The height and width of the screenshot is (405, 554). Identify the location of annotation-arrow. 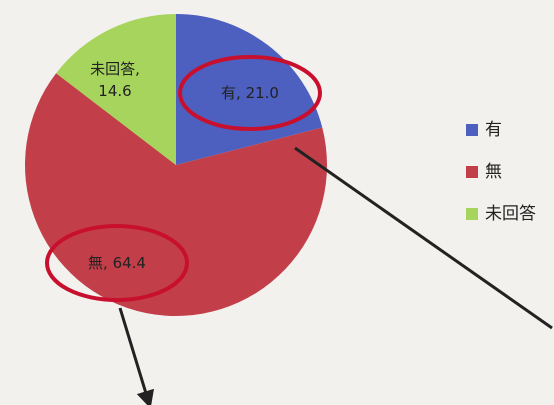
(136, 356).